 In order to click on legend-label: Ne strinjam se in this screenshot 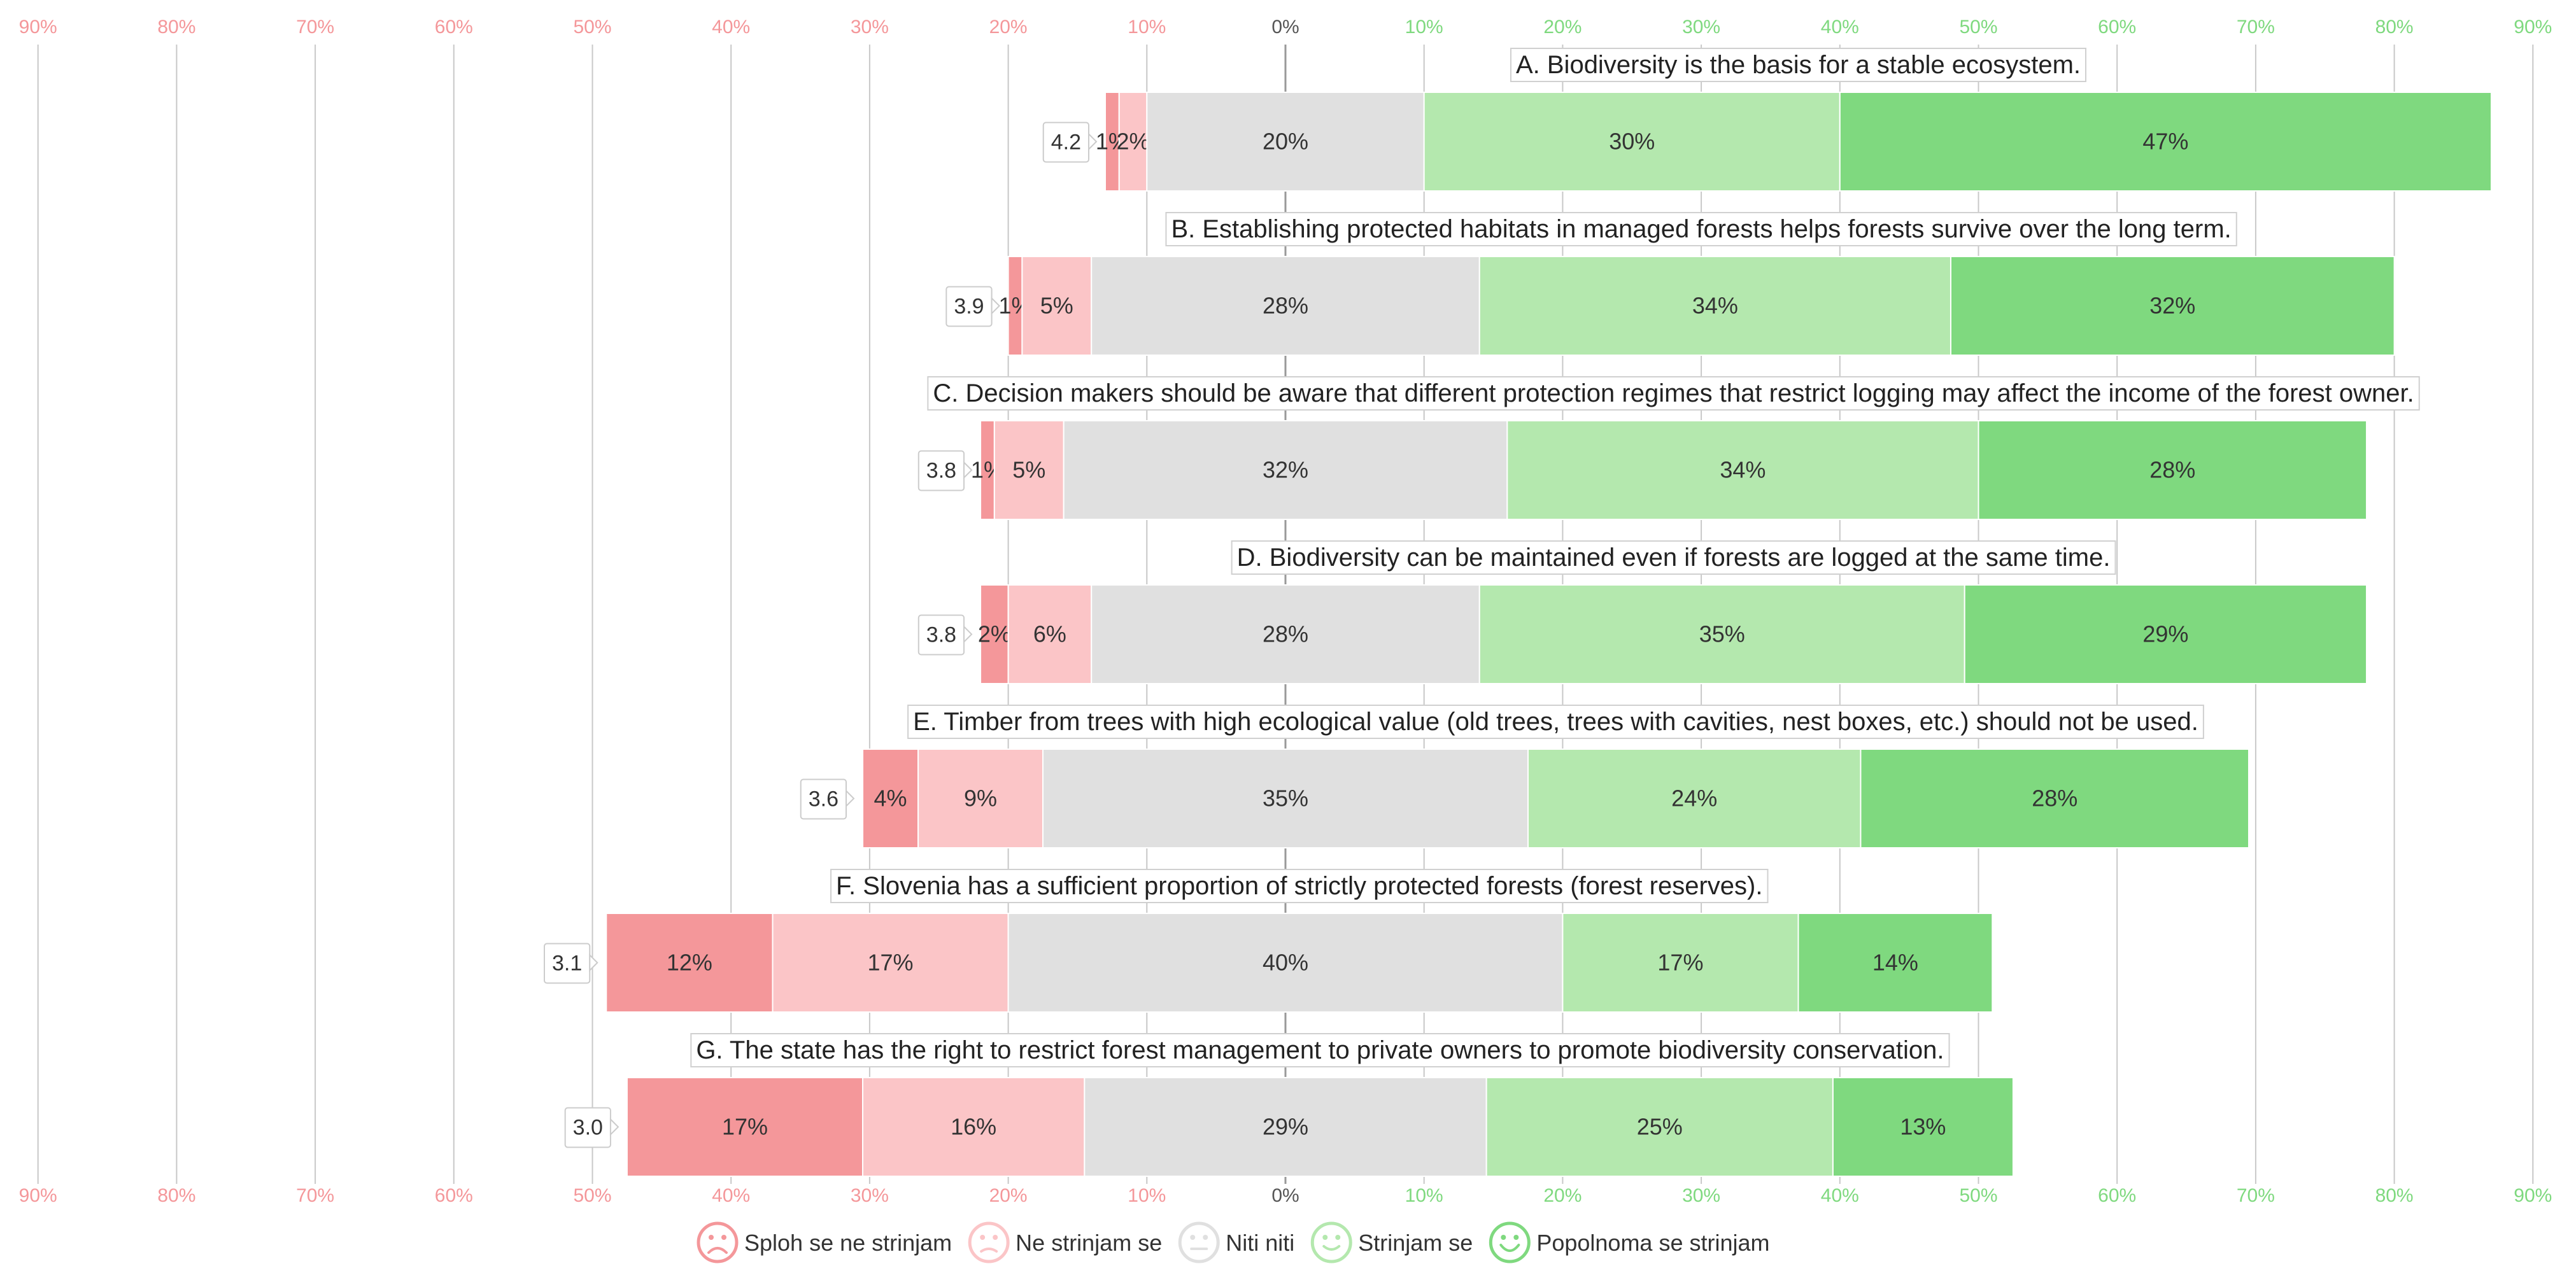, I will do `click(1089, 1243)`.